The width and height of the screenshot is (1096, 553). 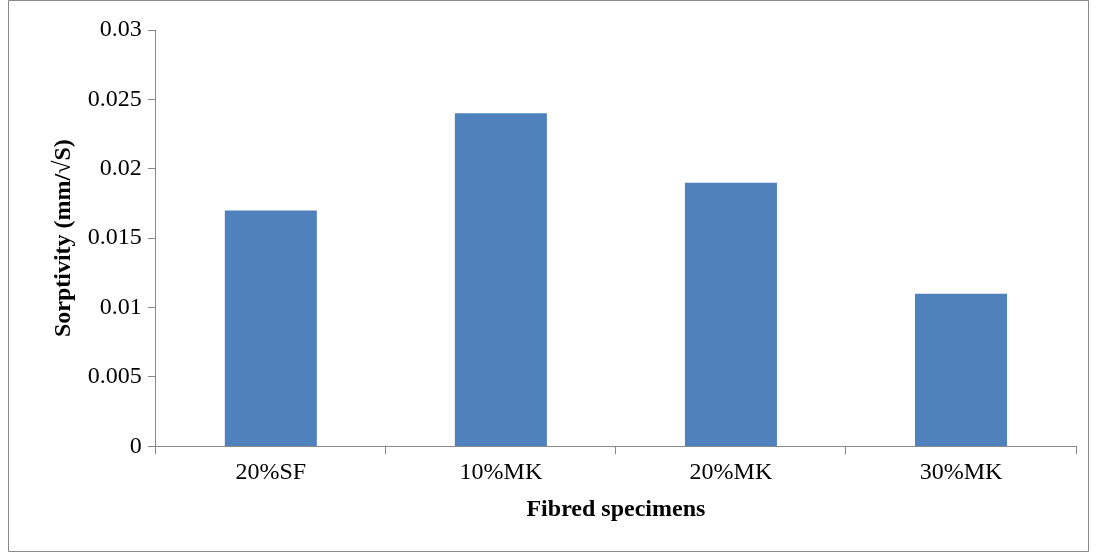 What do you see at coordinates (961, 471) in the screenshot?
I see `x-tick-label: 30%MK` at bounding box center [961, 471].